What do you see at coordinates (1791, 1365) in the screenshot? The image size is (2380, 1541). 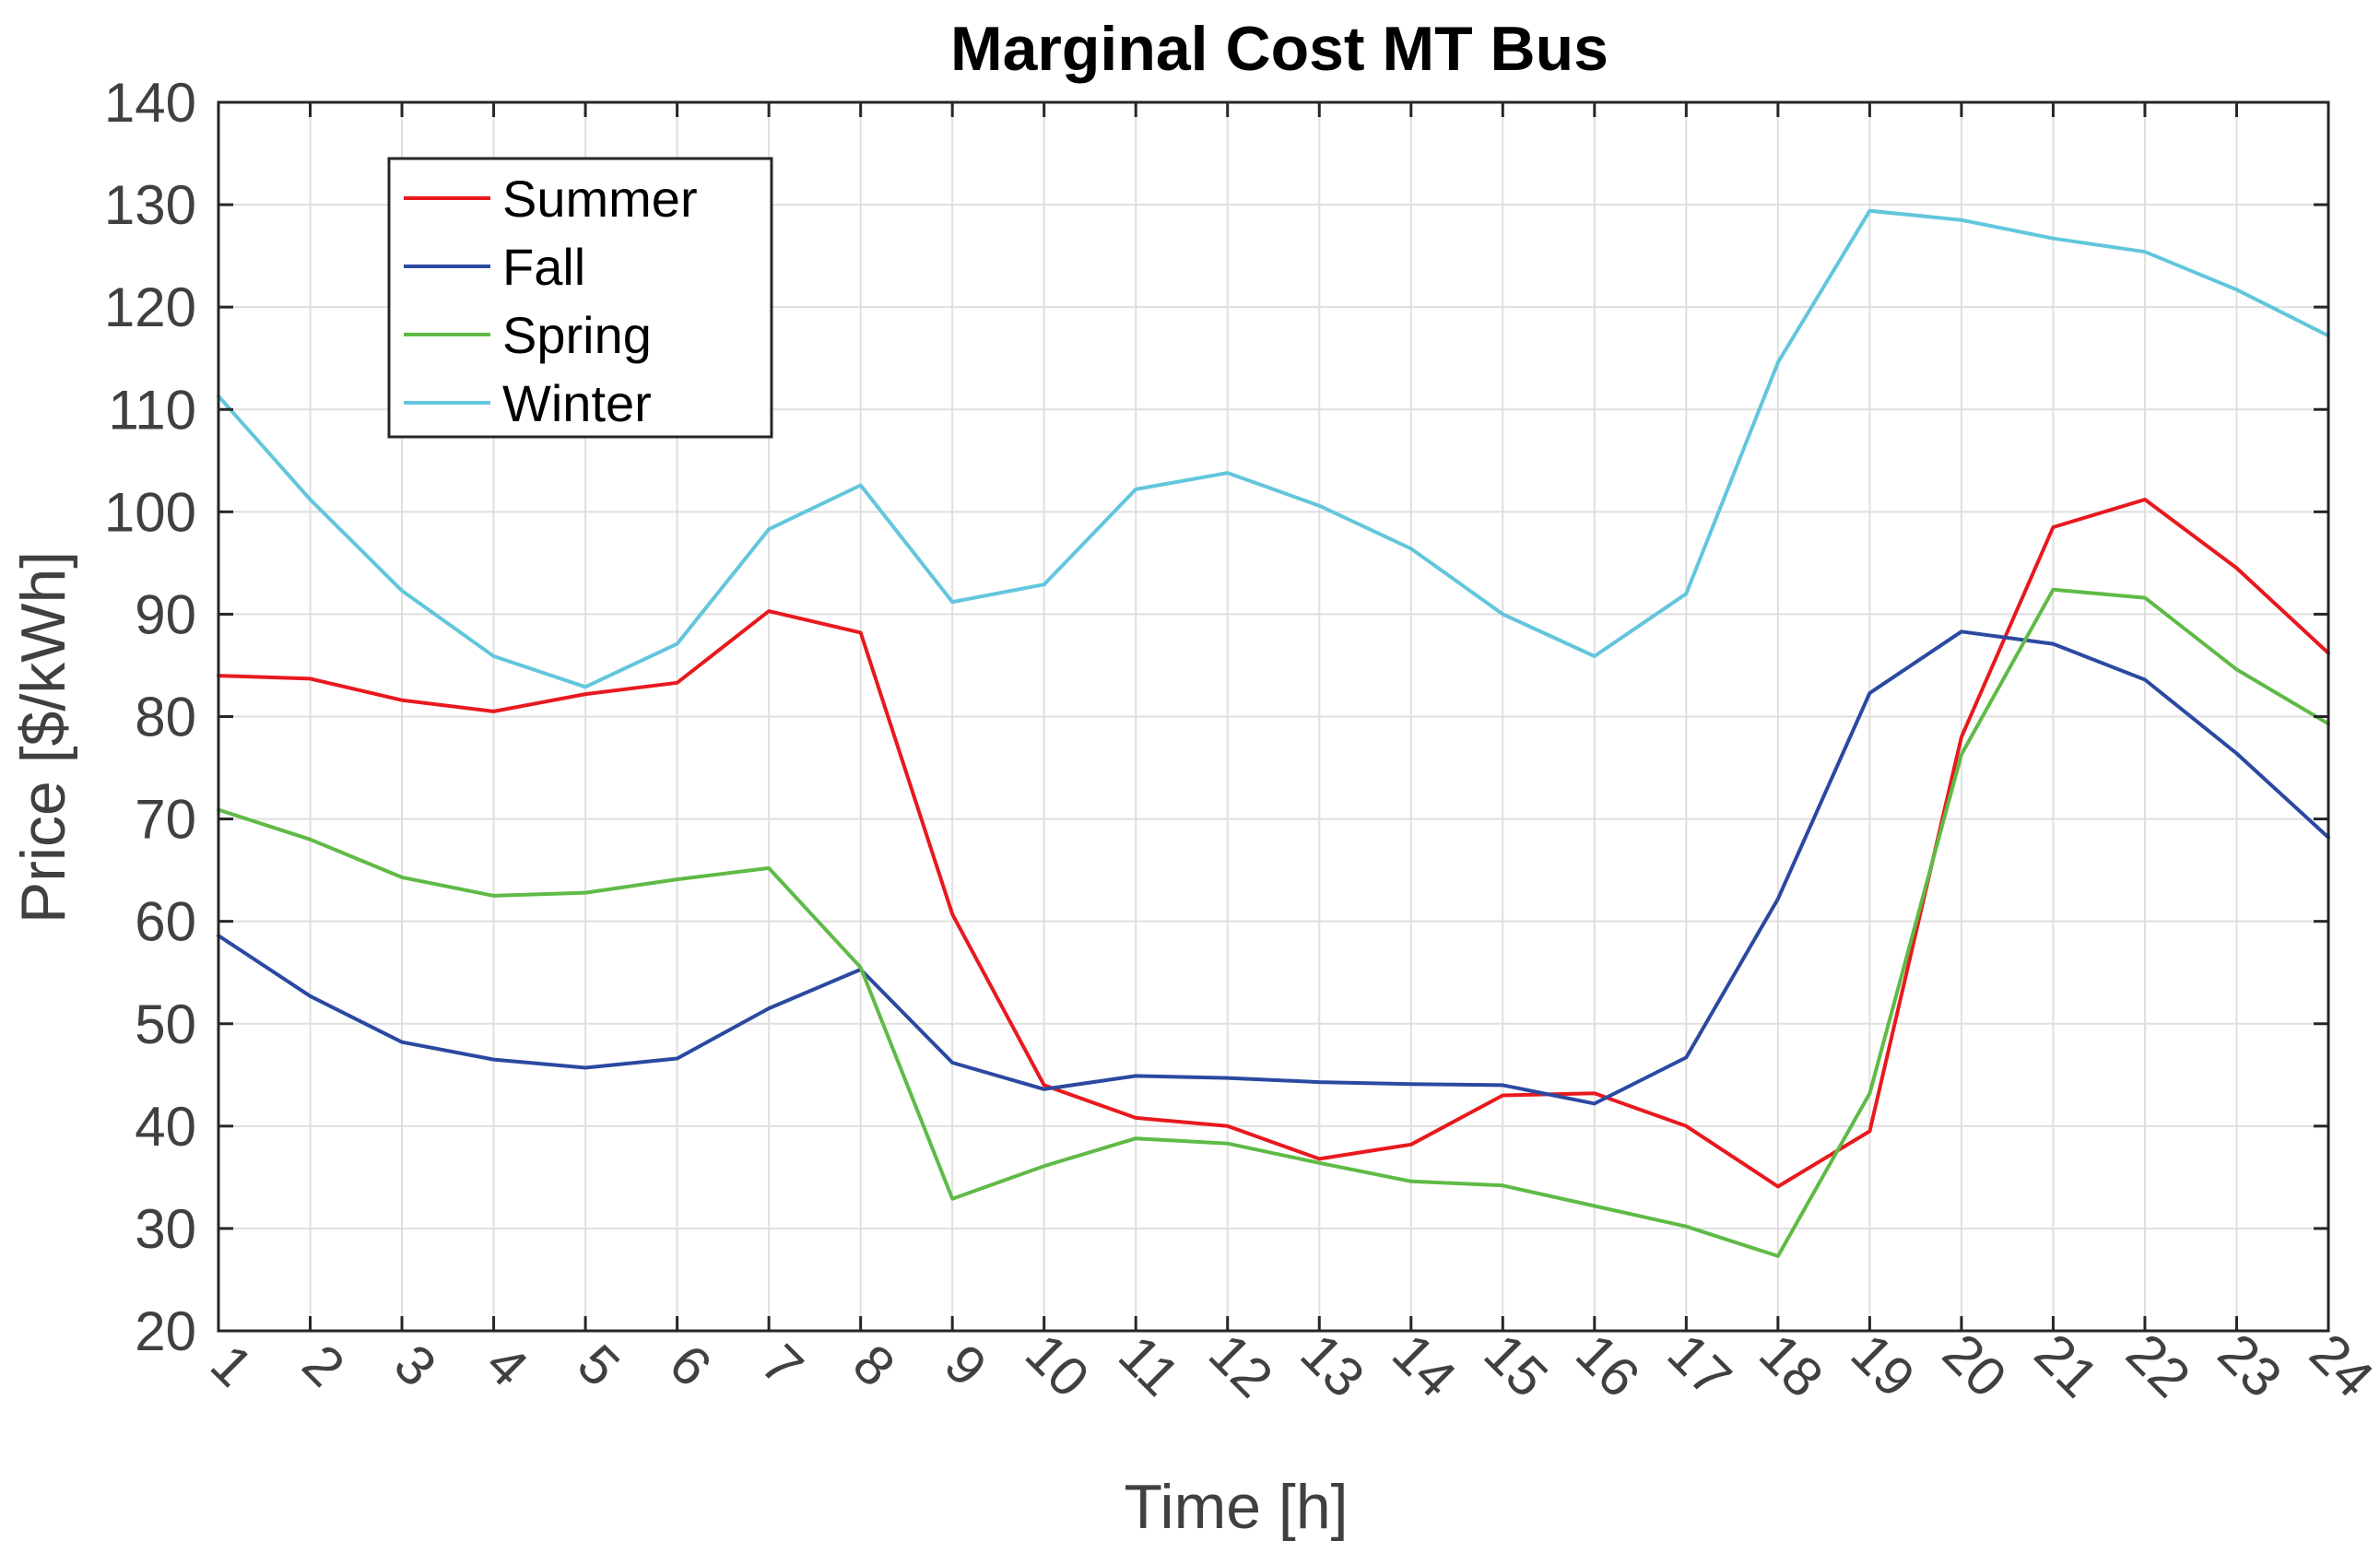 I see `x-tick-label: 18` at bounding box center [1791, 1365].